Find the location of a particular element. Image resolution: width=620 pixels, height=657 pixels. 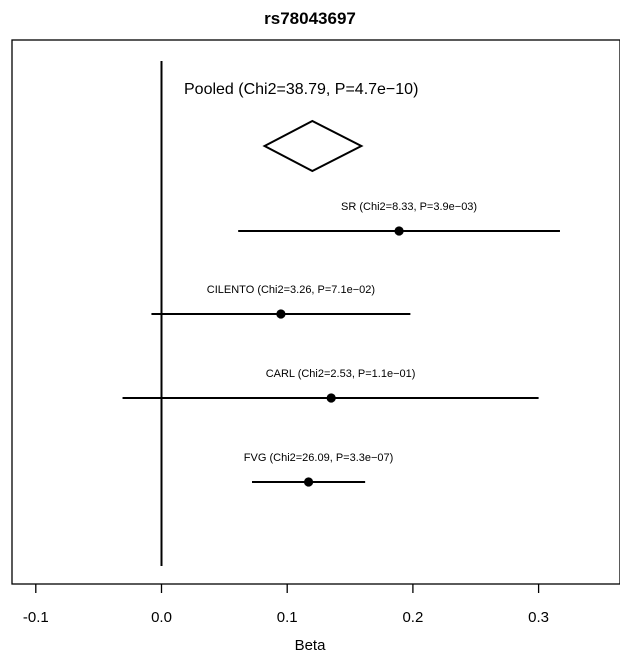

point-carl is located at coordinates (331, 398).